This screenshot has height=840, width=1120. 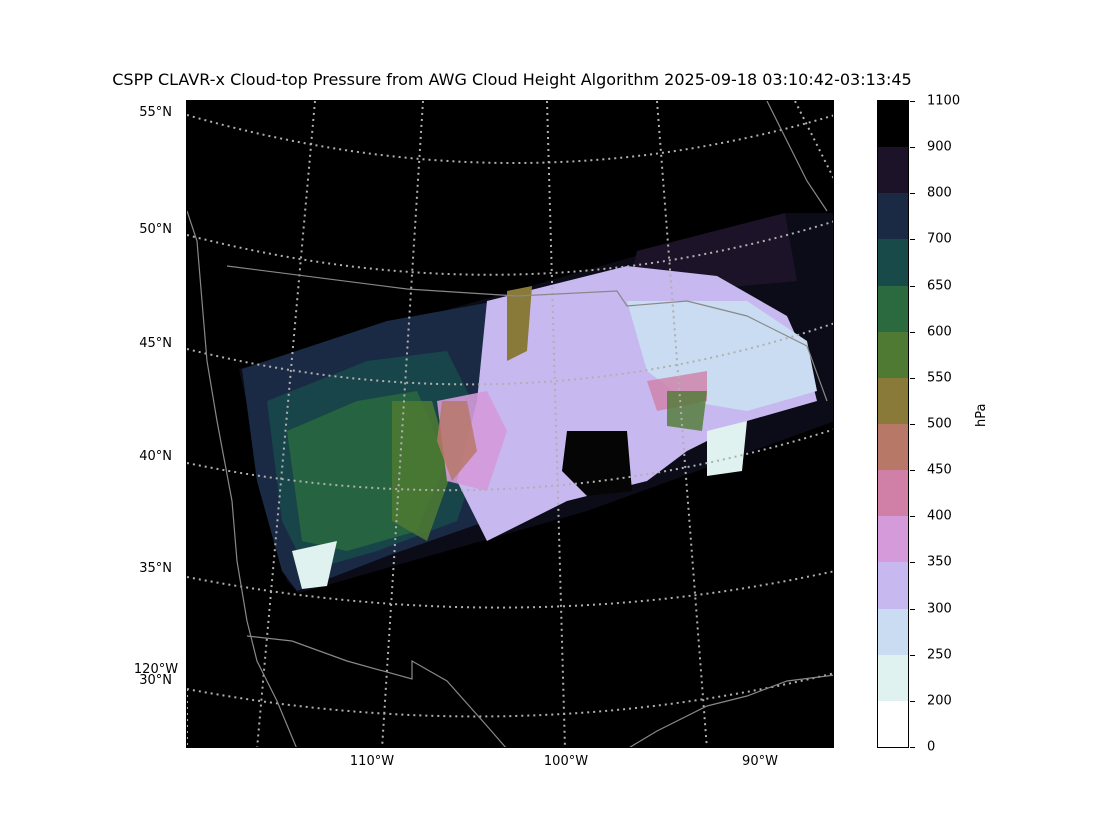 I want to click on colorbar, so click(x=893, y=424).